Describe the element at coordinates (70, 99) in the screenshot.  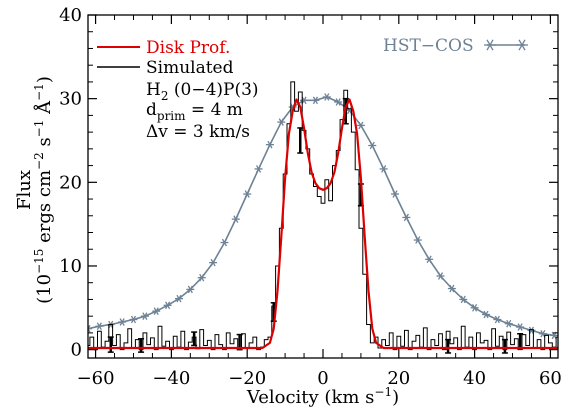
I see `y-tick-label: 30` at that location.